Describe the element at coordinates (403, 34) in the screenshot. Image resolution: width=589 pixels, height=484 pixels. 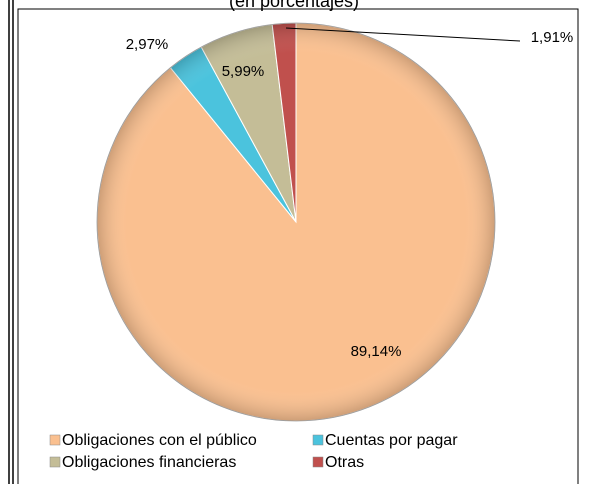
I see `leader-line` at that location.